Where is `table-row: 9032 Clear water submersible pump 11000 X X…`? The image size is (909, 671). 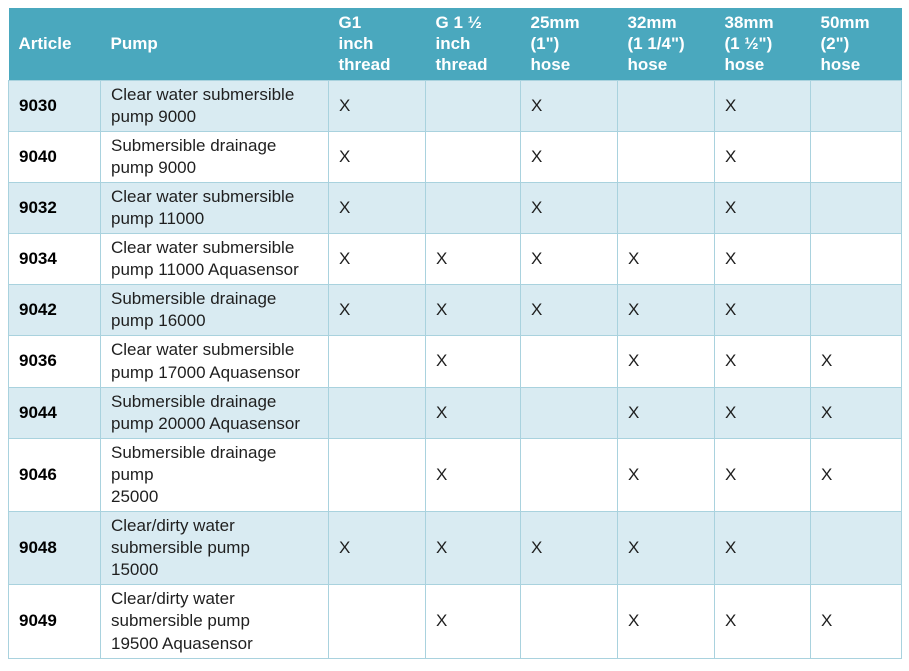
table-row: 9032 Clear water submersible pump 11000 X X… is located at coordinates (455, 208).